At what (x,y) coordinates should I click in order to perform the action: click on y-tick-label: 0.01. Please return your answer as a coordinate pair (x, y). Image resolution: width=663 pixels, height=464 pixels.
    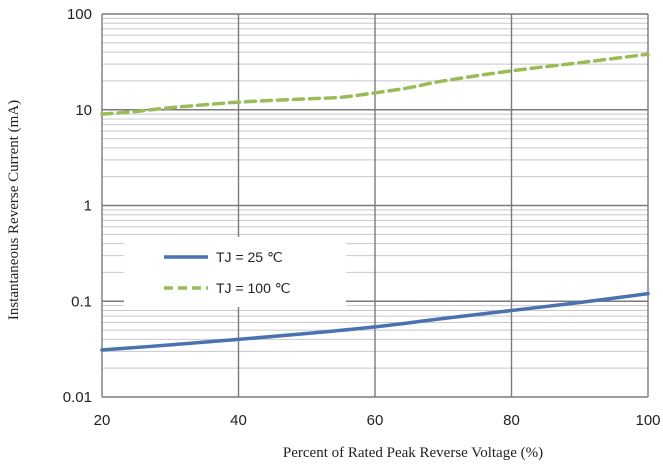
    Looking at the image, I should click on (77, 397).